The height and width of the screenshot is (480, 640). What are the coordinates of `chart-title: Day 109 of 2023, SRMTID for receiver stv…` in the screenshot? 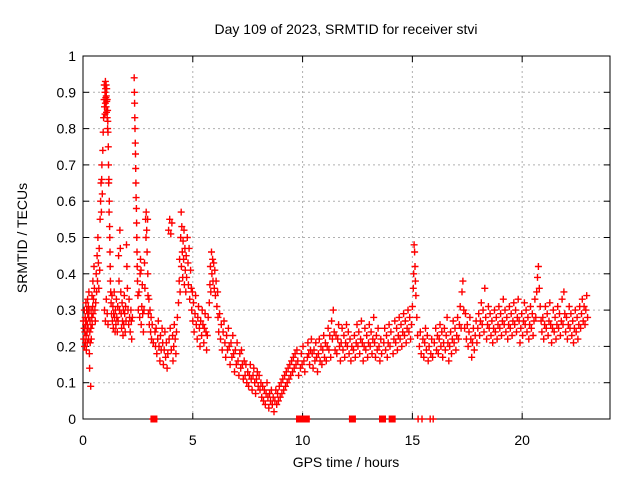 It's located at (346, 29).